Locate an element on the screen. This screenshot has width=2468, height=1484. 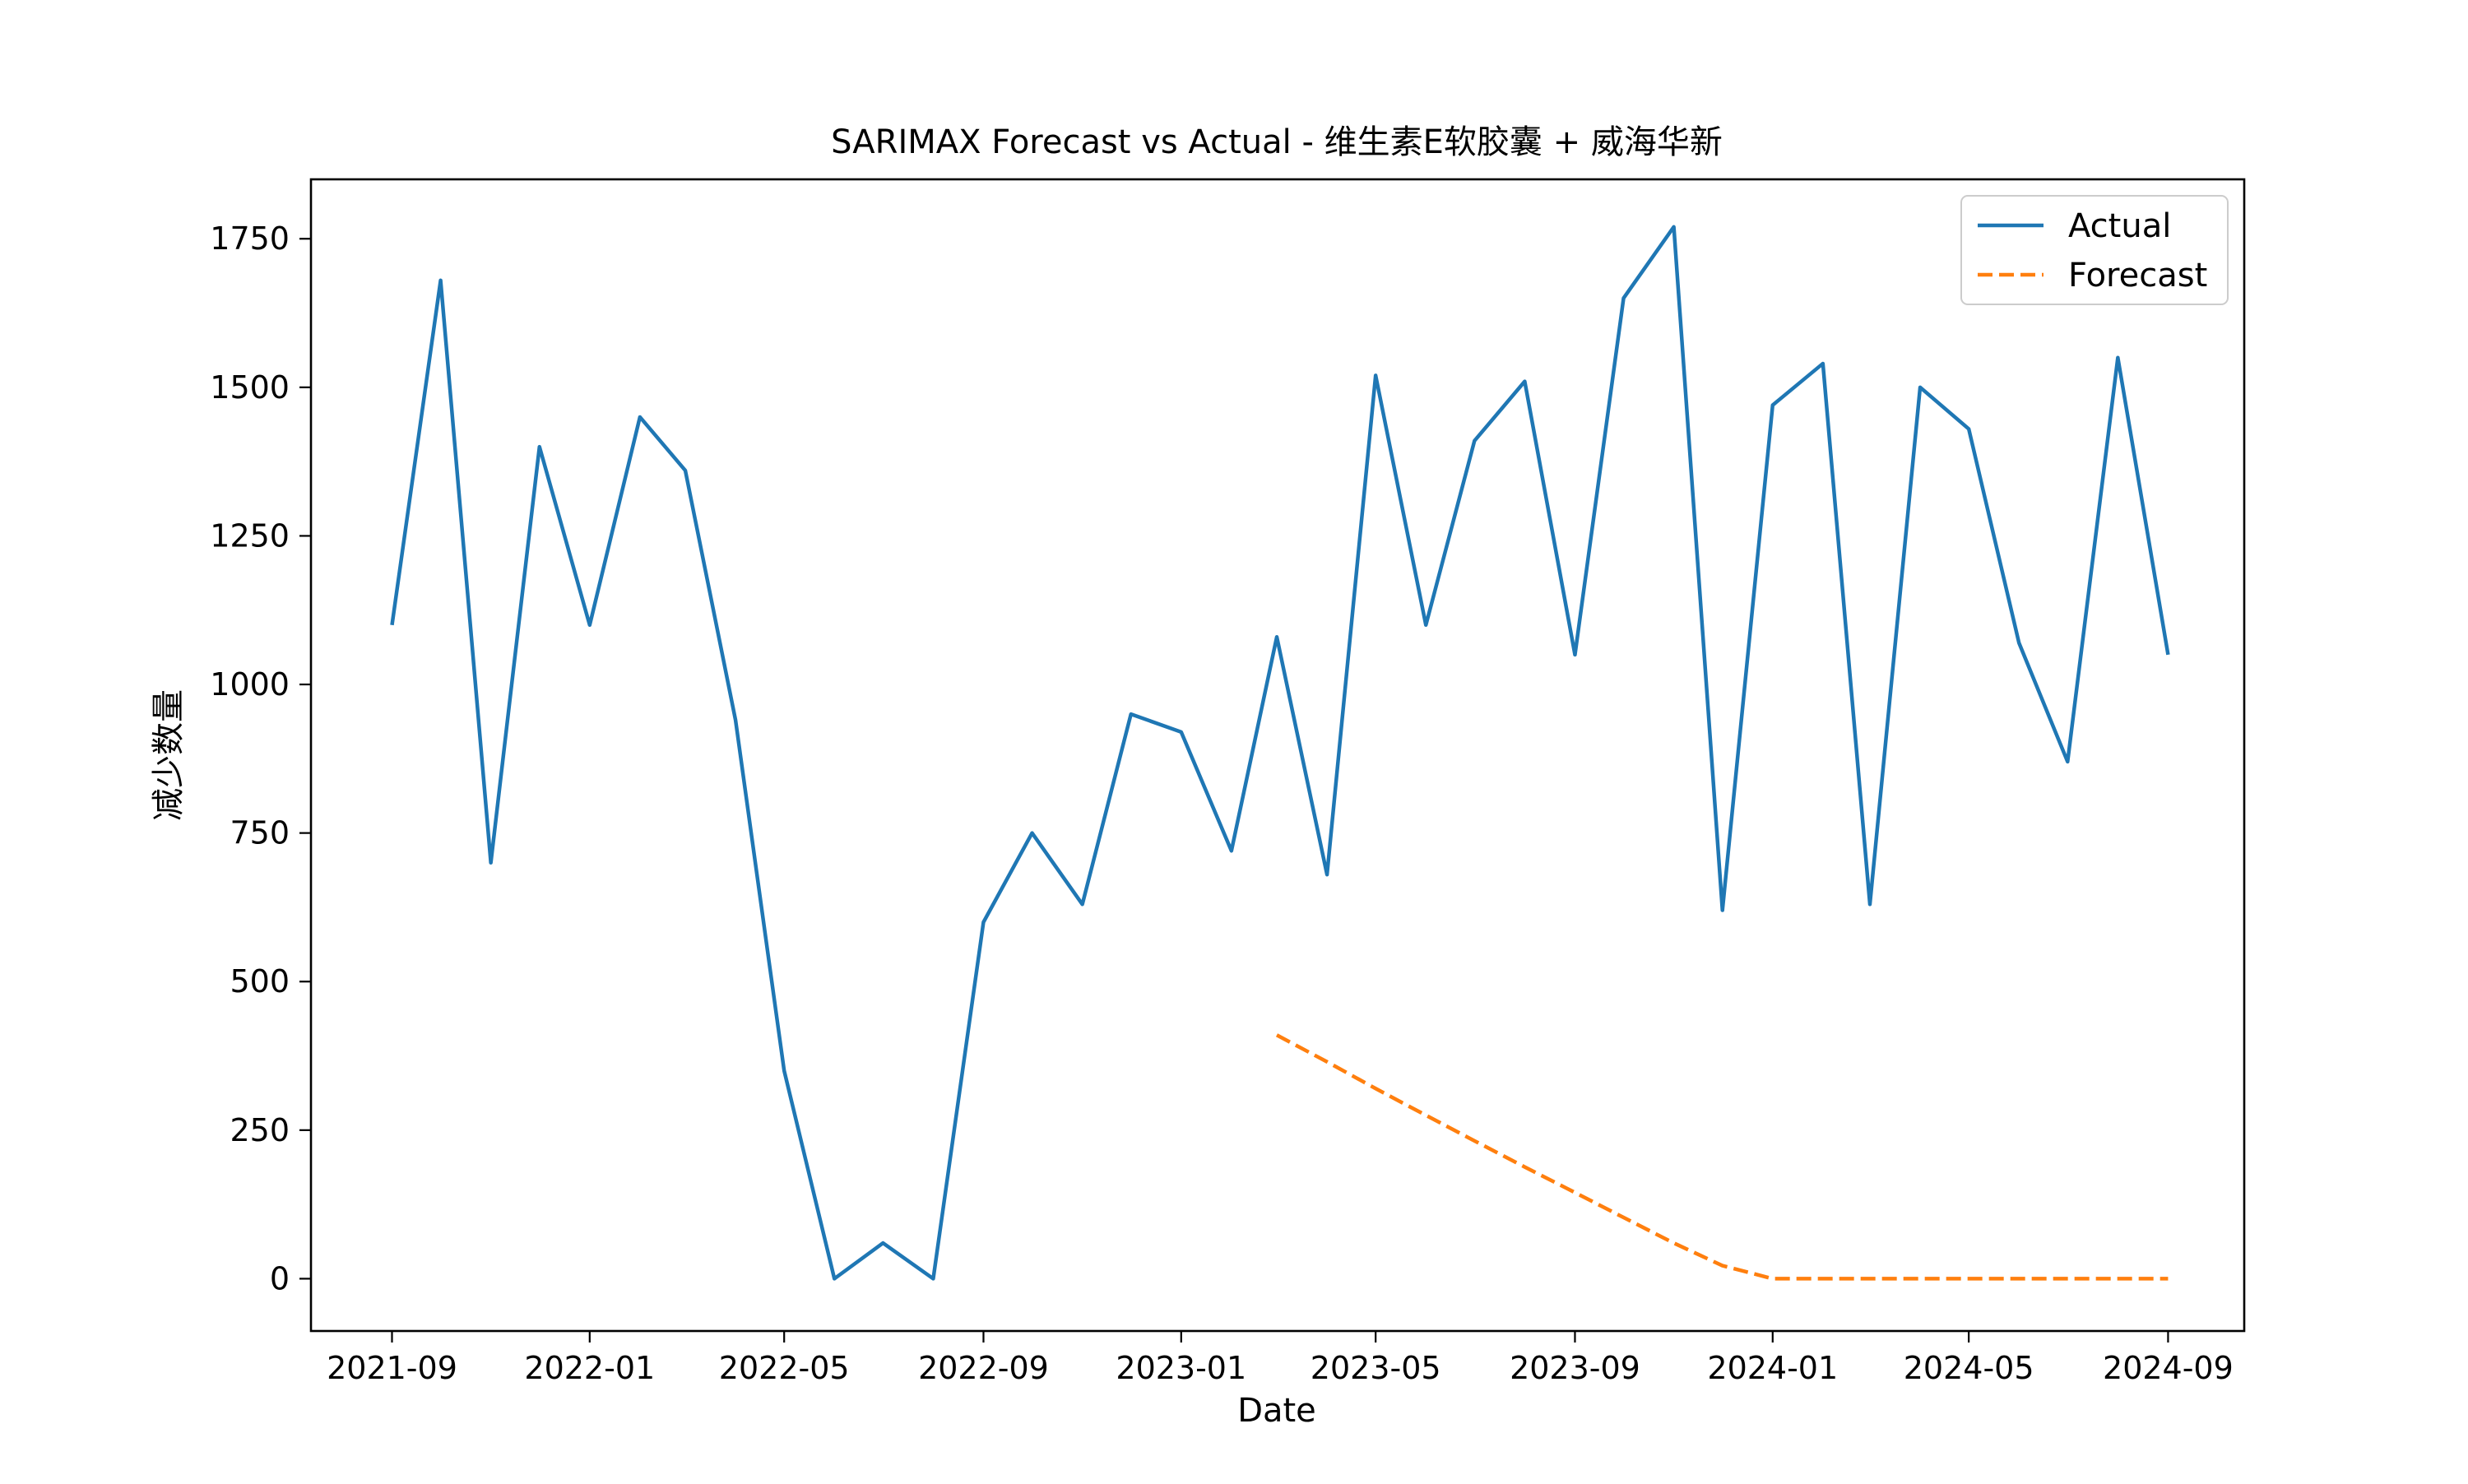
series-line-forecast is located at coordinates (1722, 1157).